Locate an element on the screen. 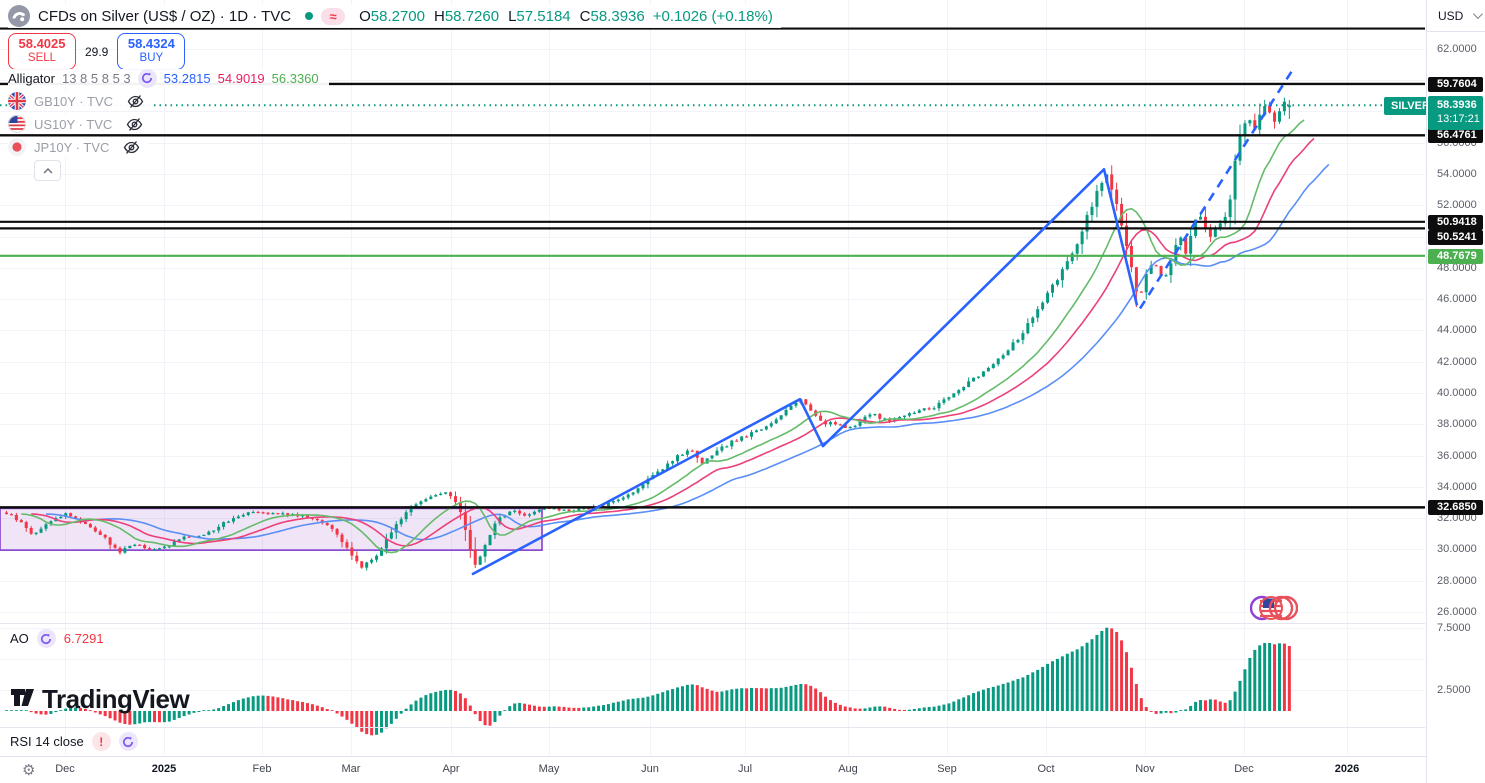  bar-countdown: 13:17:21 is located at coordinates (1458, 119).